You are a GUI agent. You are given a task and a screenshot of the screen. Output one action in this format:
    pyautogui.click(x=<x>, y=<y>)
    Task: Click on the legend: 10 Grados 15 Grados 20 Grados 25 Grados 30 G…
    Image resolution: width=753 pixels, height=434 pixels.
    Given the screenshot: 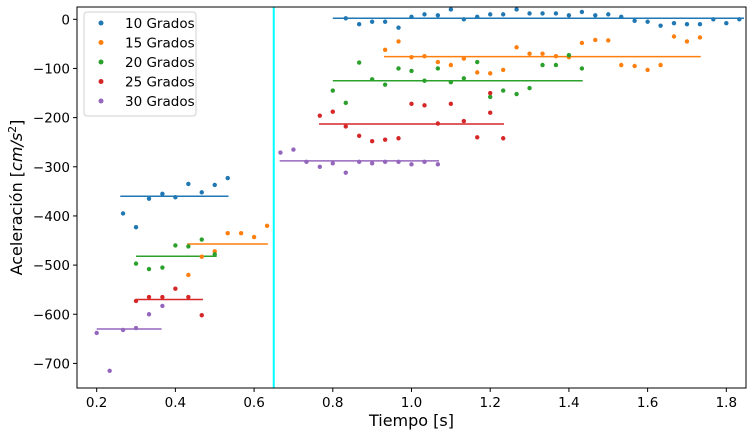 What is the action you would take?
    pyautogui.click(x=140, y=64)
    